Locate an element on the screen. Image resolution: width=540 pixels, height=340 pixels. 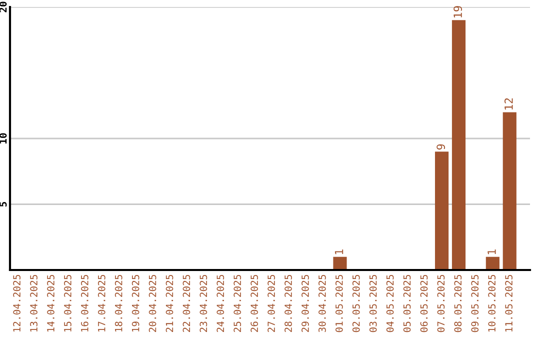
x-tick-label: 19.04.2025 is located at coordinates (136, 303).